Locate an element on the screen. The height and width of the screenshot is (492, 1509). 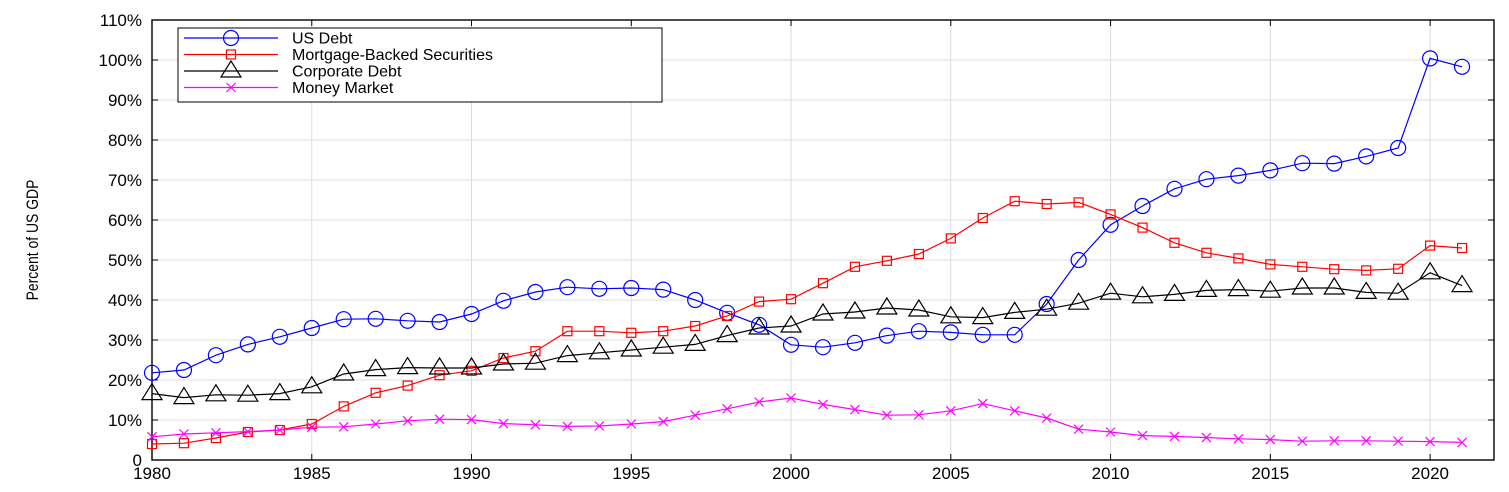
legend-label: Mortgage-Backed Securities is located at coordinates (392, 55).